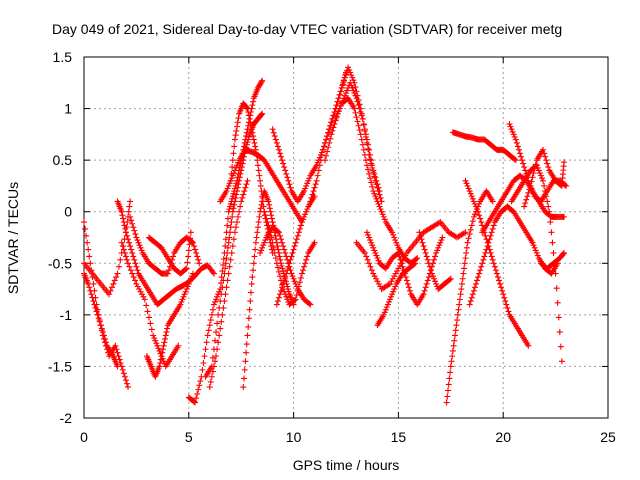  What do you see at coordinates (68, 109) in the screenshot?
I see `y-tick-label: 1` at bounding box center [68, 109].